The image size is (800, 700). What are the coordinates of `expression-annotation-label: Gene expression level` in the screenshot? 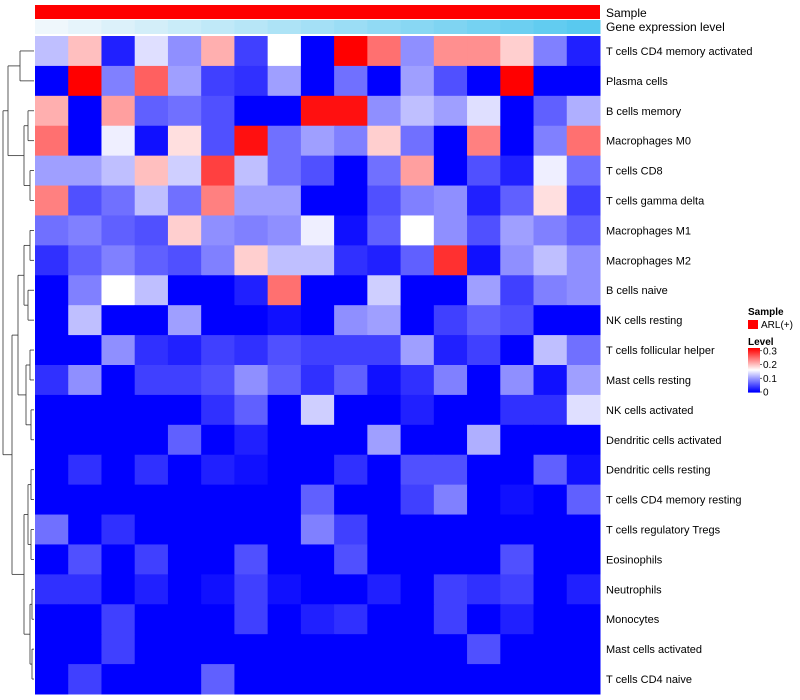 It's located at (665, 27).